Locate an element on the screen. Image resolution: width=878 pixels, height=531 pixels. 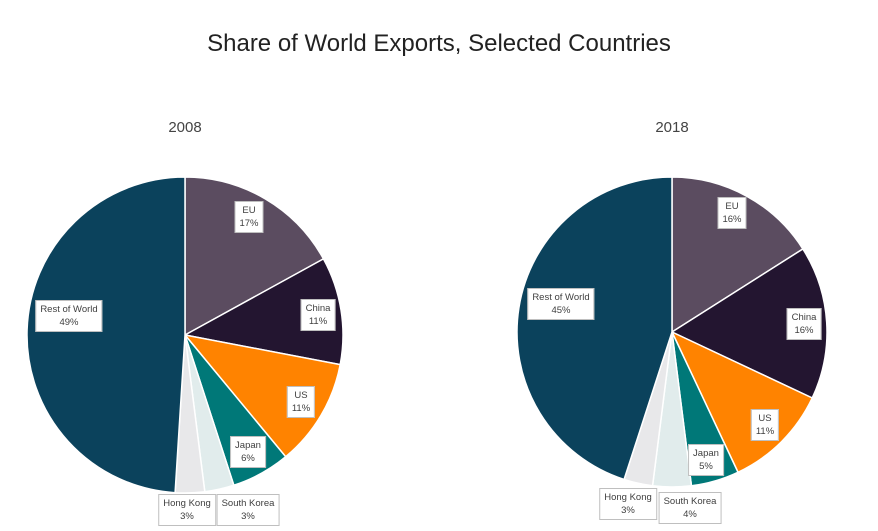
pie-slice-2008-rest-of-world is located at coordinates (106, 335).